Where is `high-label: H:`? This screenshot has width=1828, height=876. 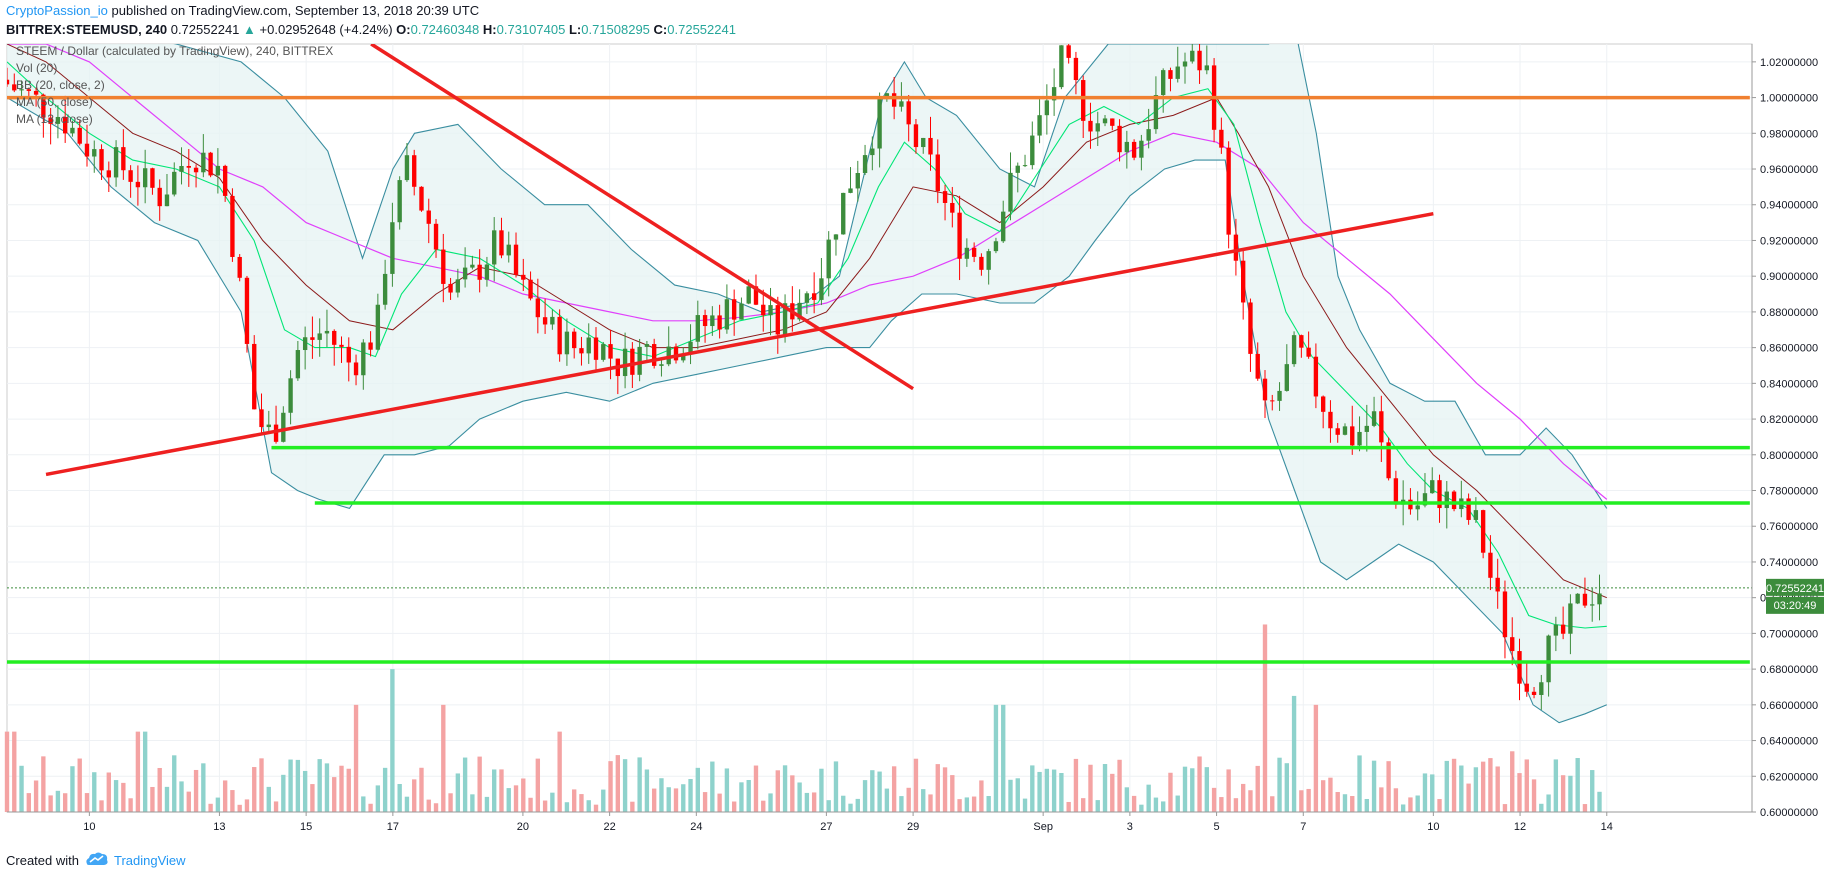
high-label: H: is located at coordinates (489, 29).